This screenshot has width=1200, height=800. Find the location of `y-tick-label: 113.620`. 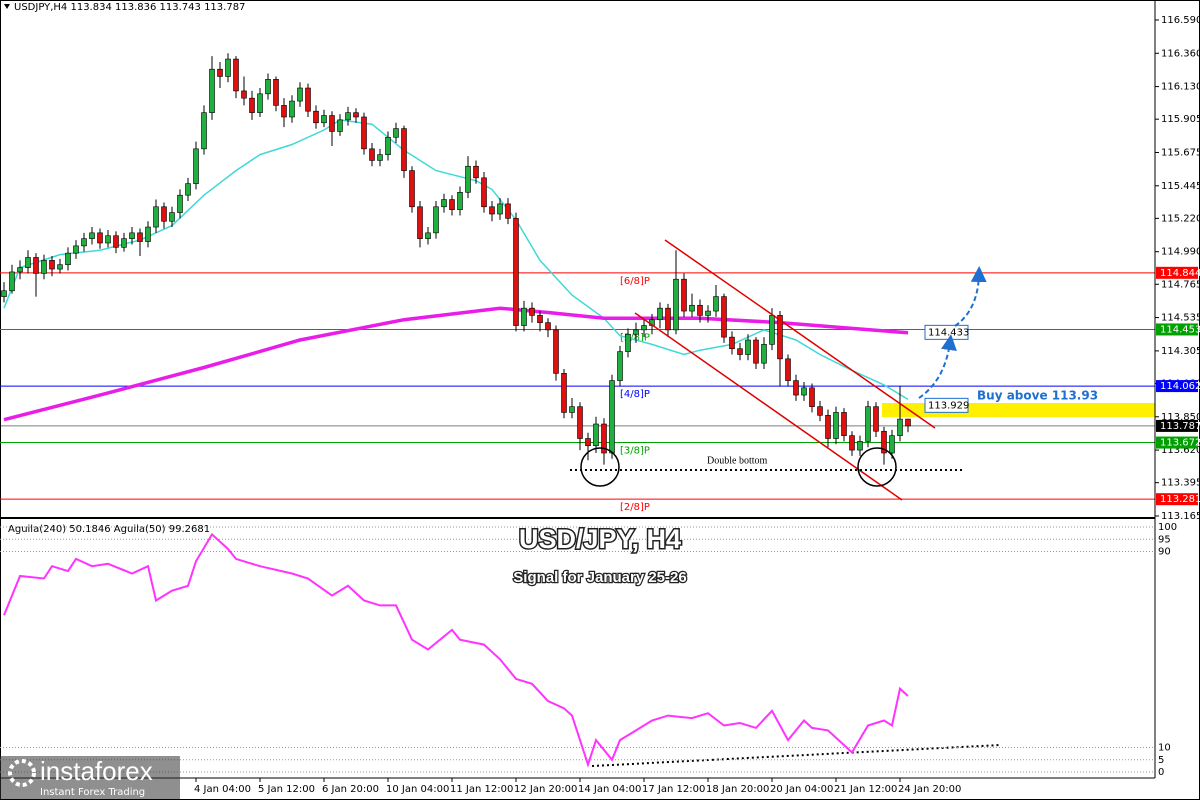

y-tick-label: 113.620 is located at coordinates (1180, 450).